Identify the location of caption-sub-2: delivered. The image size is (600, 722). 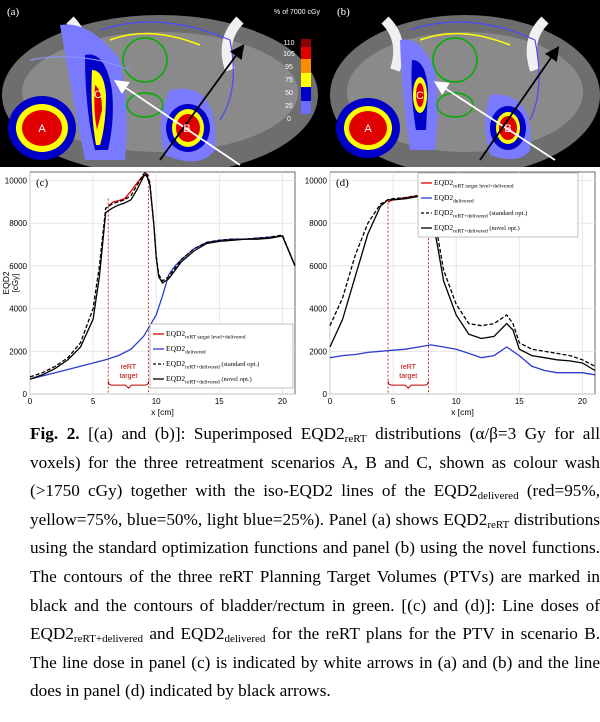
(498, 496).